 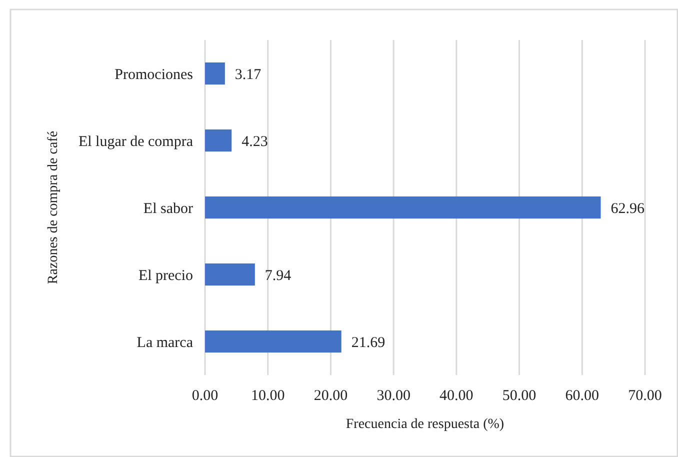 What do you see at coordinates (53, 207) in the screenshot?
I see `y-axis-title: Razones de compra de café` at bounding box center [53, 207].